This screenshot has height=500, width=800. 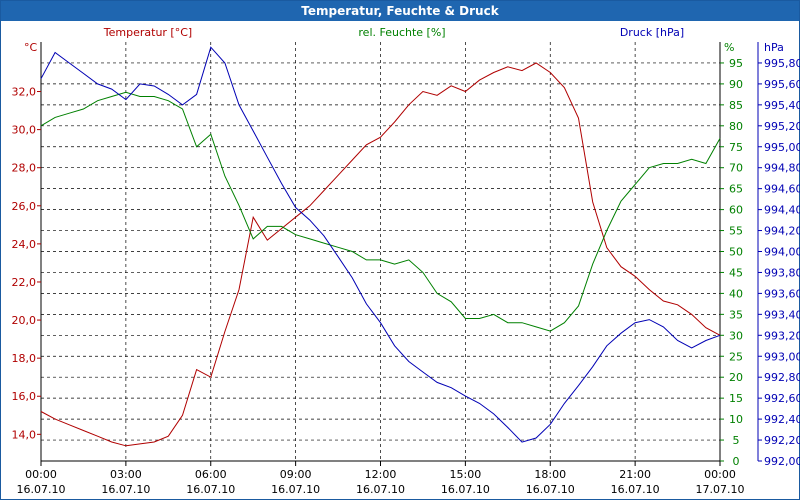 I want to click on humidity-tick-label: 60, so click(x=736, y=210).